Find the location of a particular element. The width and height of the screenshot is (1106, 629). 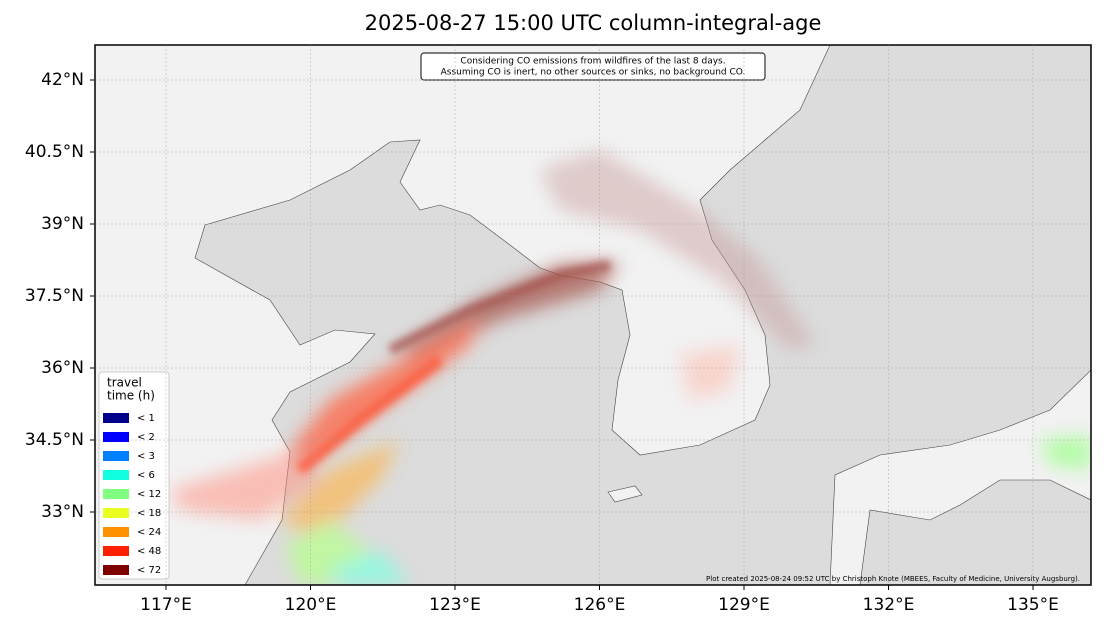

legend-label: < 1 is located at coordinates (146, 418).